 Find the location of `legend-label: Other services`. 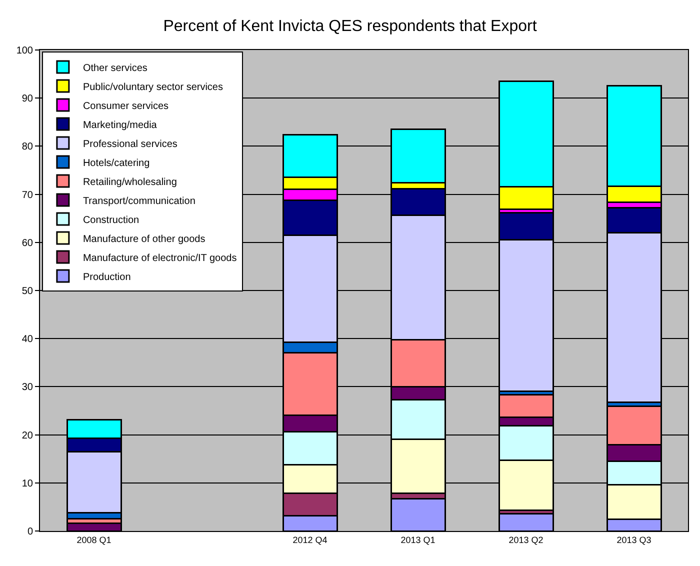

legend-label: Other services is located at coordinates (115, 68).